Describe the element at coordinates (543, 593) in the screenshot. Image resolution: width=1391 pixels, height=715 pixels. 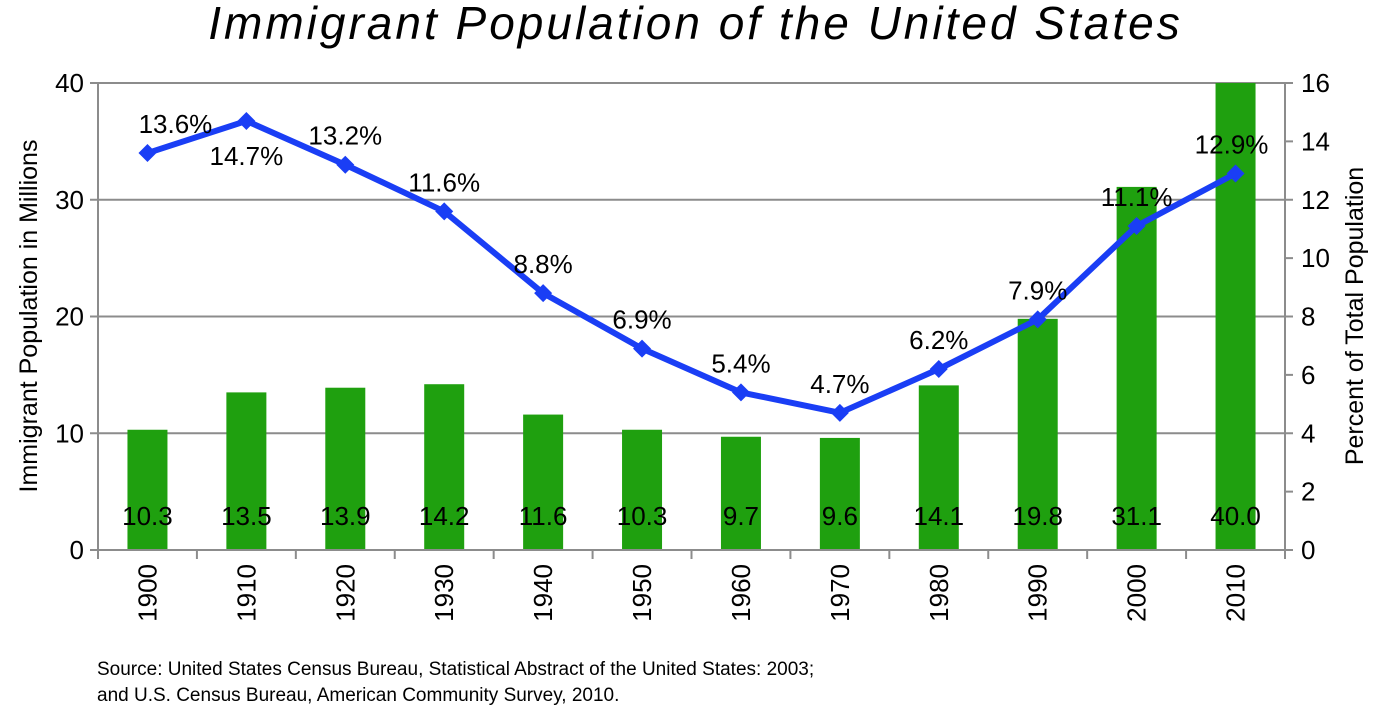
I see `x-tick-label: 1940` at that location.